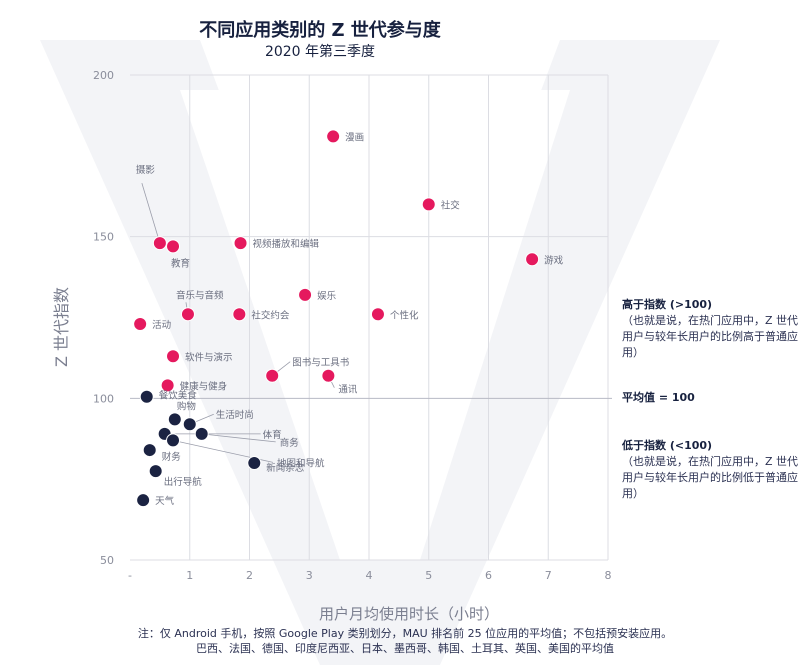  Describe the element at coordinates (249, 575) in the screenshot. I see `x-tick-label: 2` at that location.